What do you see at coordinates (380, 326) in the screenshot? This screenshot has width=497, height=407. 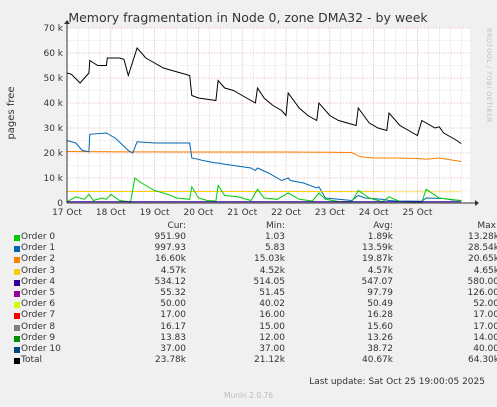 I see `legend-avg: 15.60` at bounding box center [380, 326].